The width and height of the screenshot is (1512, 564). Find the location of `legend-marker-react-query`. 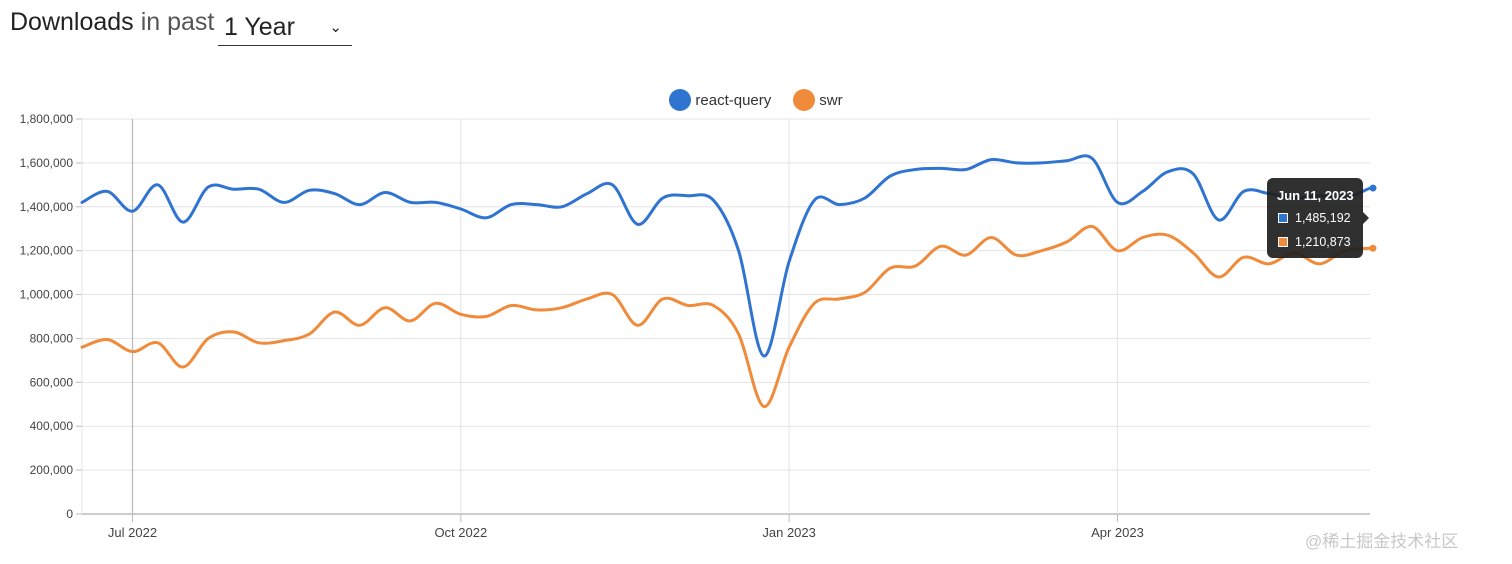

legend-marker-react-query is located at coordinates (680, 100).